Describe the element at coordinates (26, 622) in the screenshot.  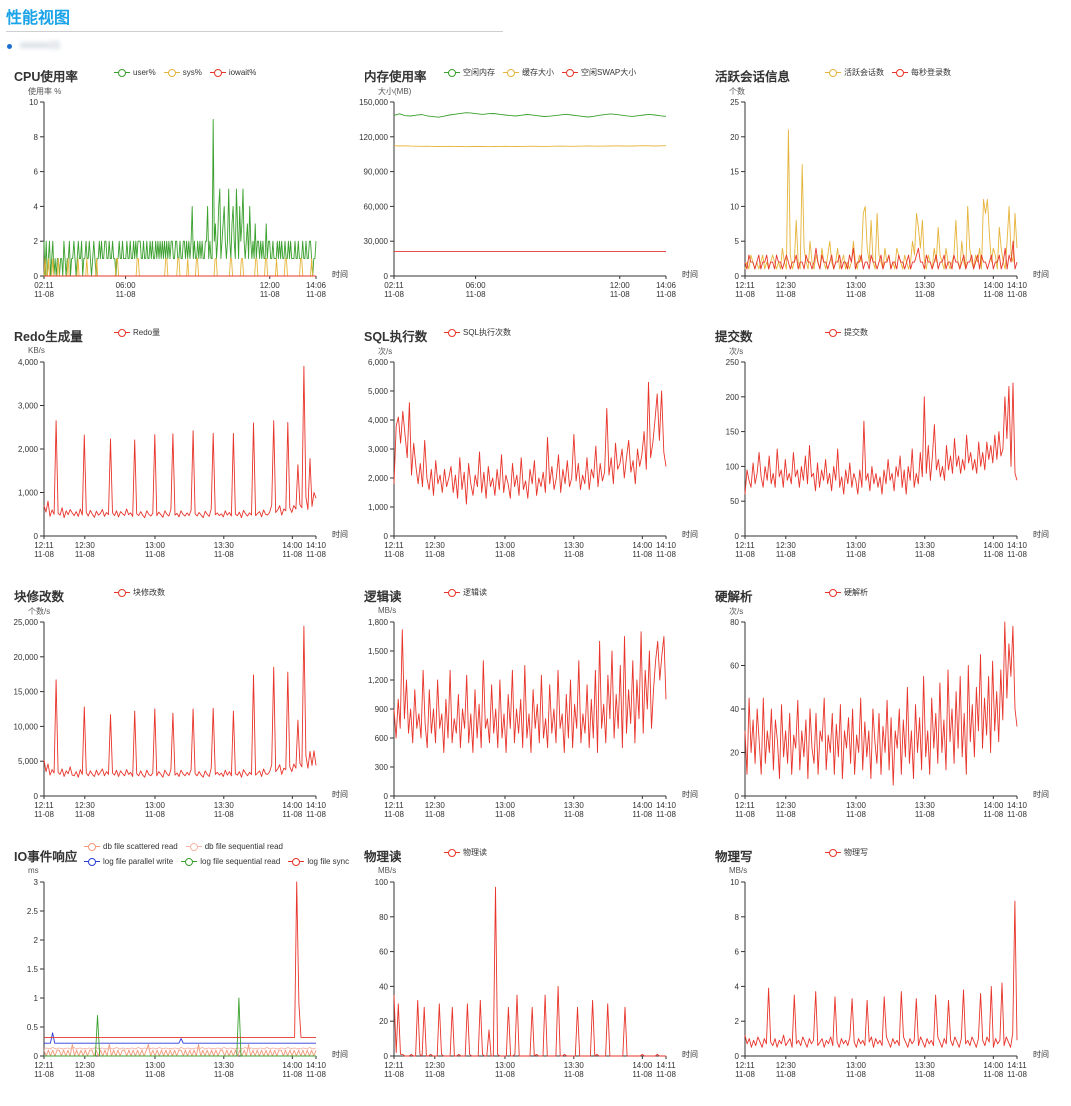
I see `y-tick-label: 25,000` at that location.